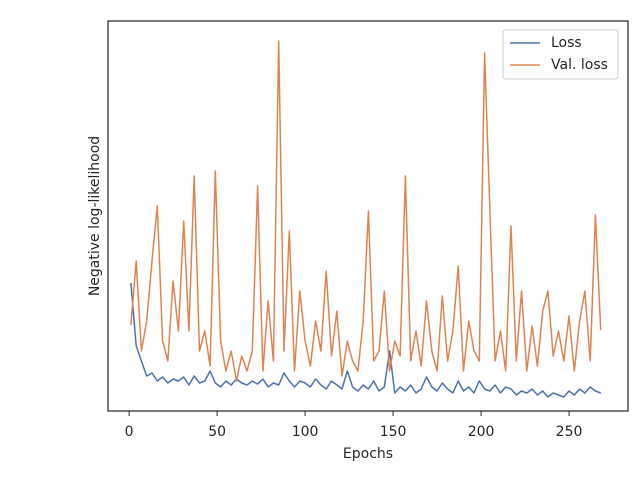  Describe the element at coordinates (566, 43) in the screenshot. I see `legend-label: Loss` at that location.